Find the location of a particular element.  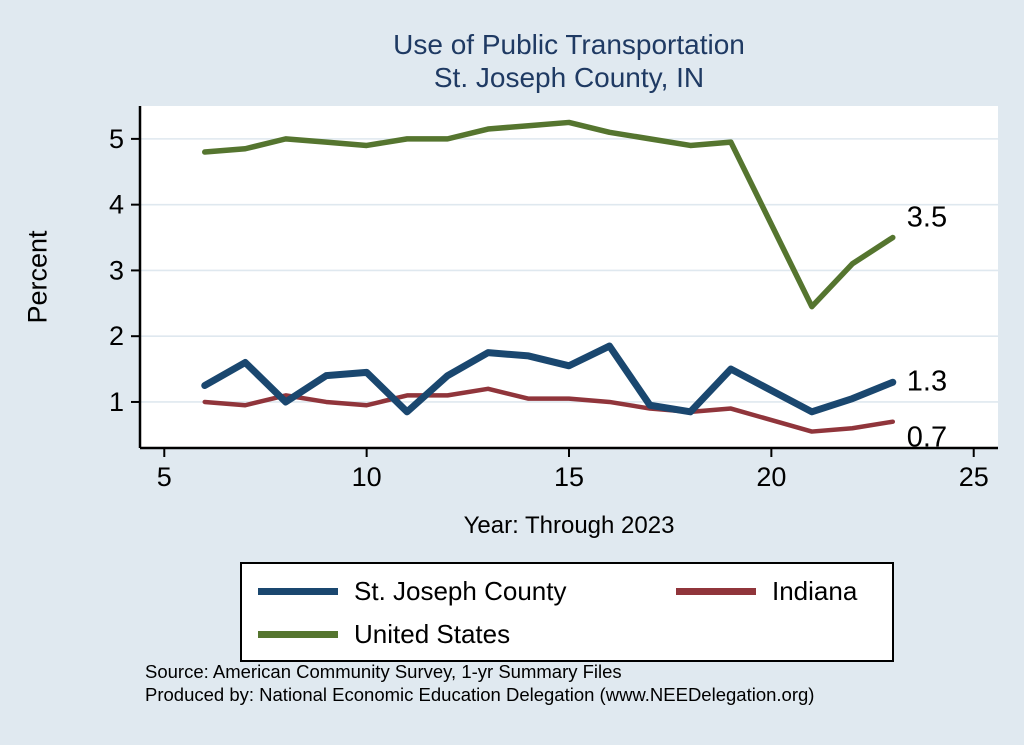

legend-item-indiana: Indiana is located at coordinates (776, 591).